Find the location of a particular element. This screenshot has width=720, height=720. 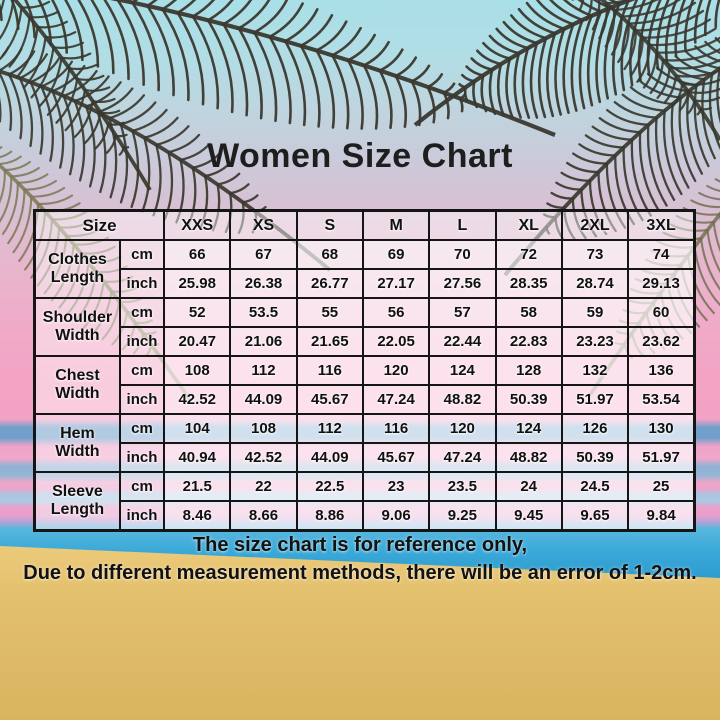

size-value-cell: 21.5 is located at coordinates (197, 486).